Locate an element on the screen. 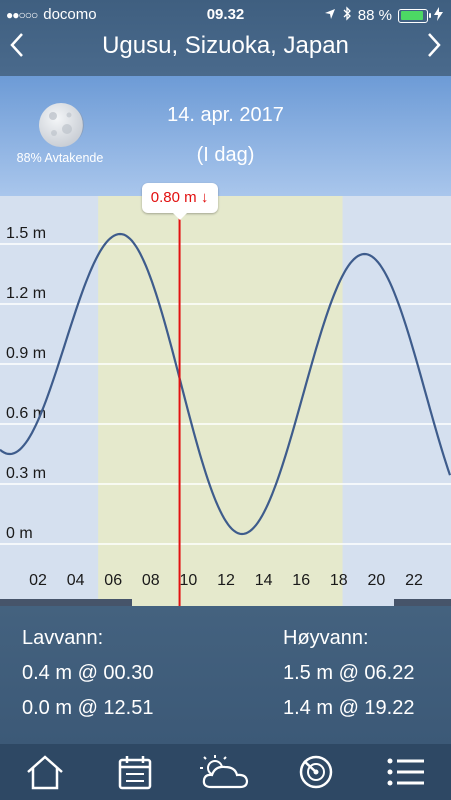 This screenshot has height=800, width=451. tab-weather is located at coordinates (225, 772).